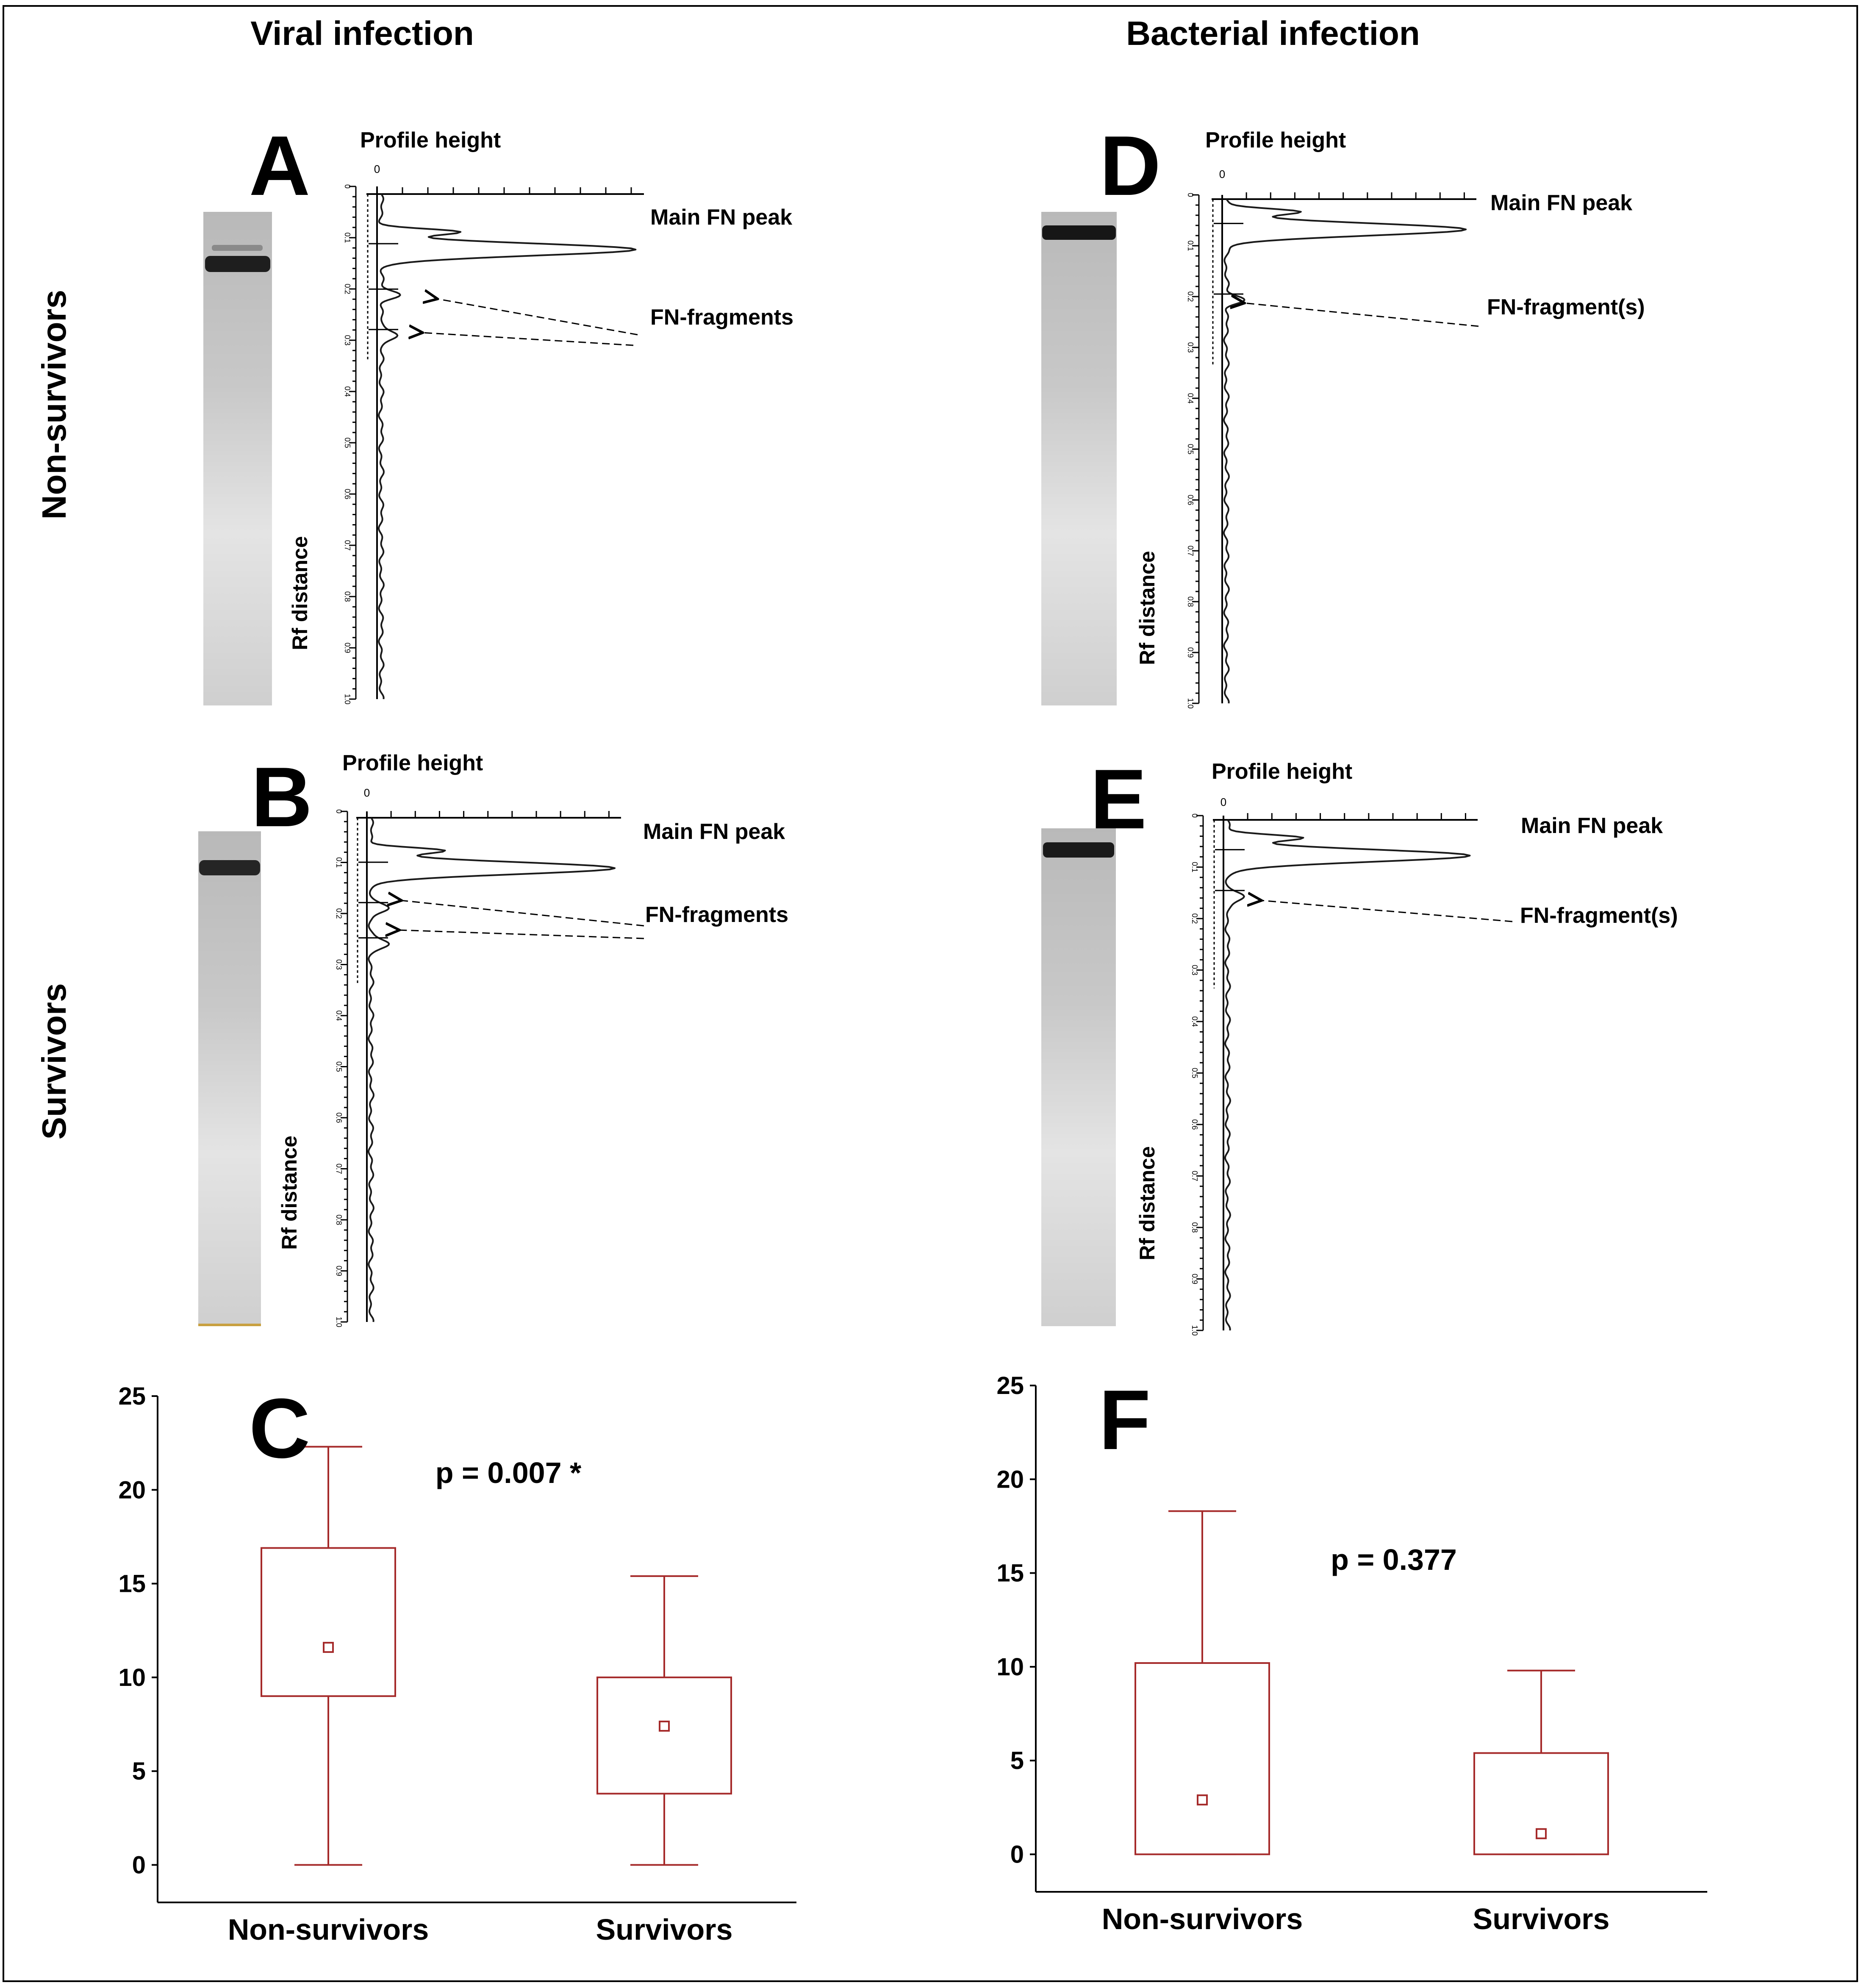 The height and width of the screenshot is (1988, 1864). I want to click on x-category-label: Survivors, so click(664, 1930).